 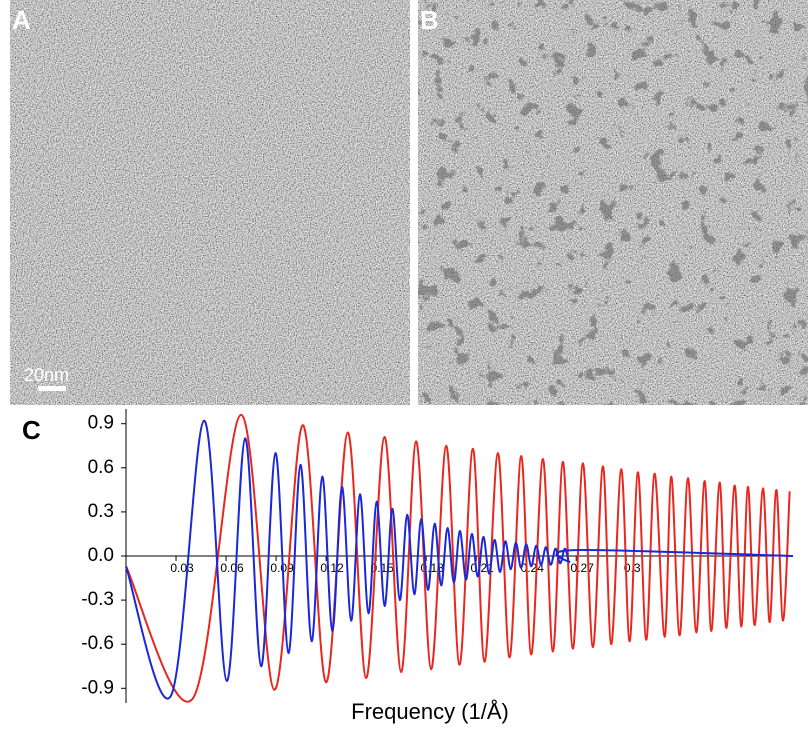 What do you see at coordinates (583, 568) in the screenshot?
I see `x-tick-label: 0.27` at bounding box center [583, 568].